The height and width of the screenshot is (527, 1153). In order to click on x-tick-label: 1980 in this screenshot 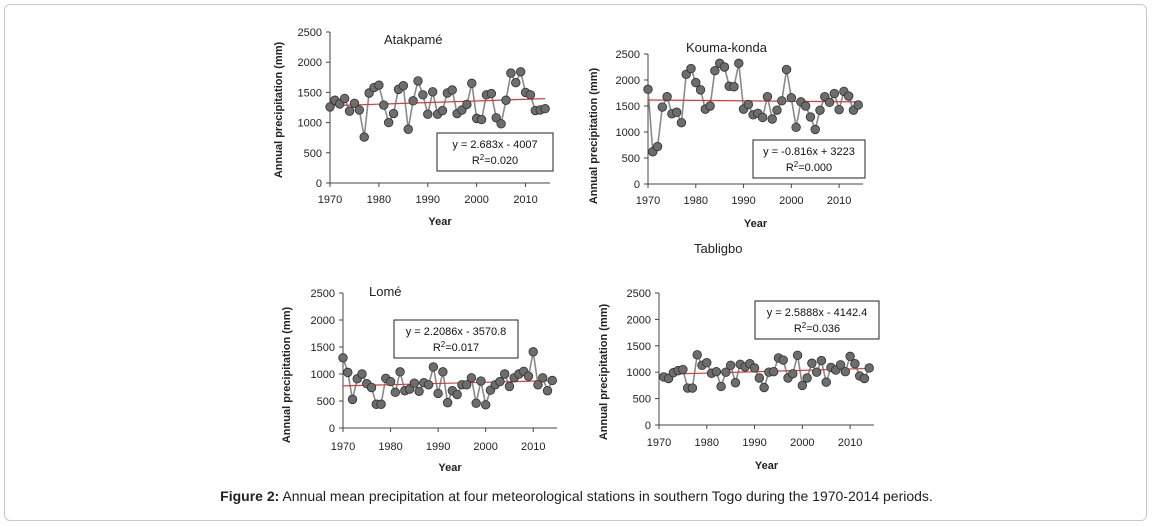, I will do `click(707, 443)`.